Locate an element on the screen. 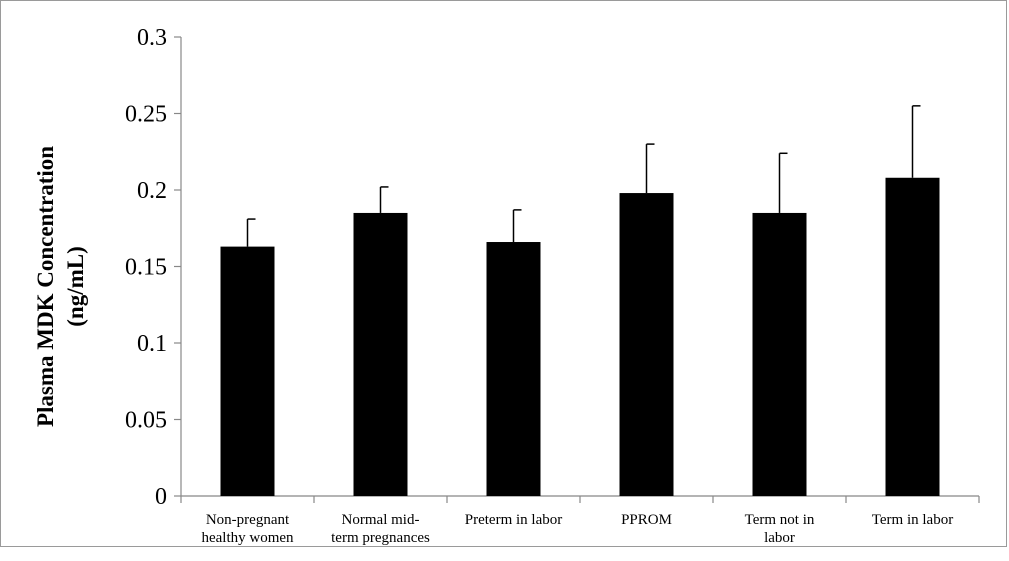 The height and width of the screenshot is (561, 1009). y-tick-label: 0.1 is located at coordinates (152, 344).